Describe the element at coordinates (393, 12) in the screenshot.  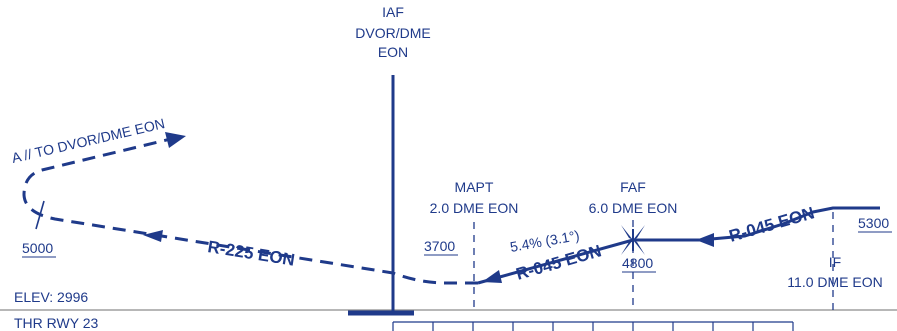
I see `iaf-label-line1: IAF` at that location.